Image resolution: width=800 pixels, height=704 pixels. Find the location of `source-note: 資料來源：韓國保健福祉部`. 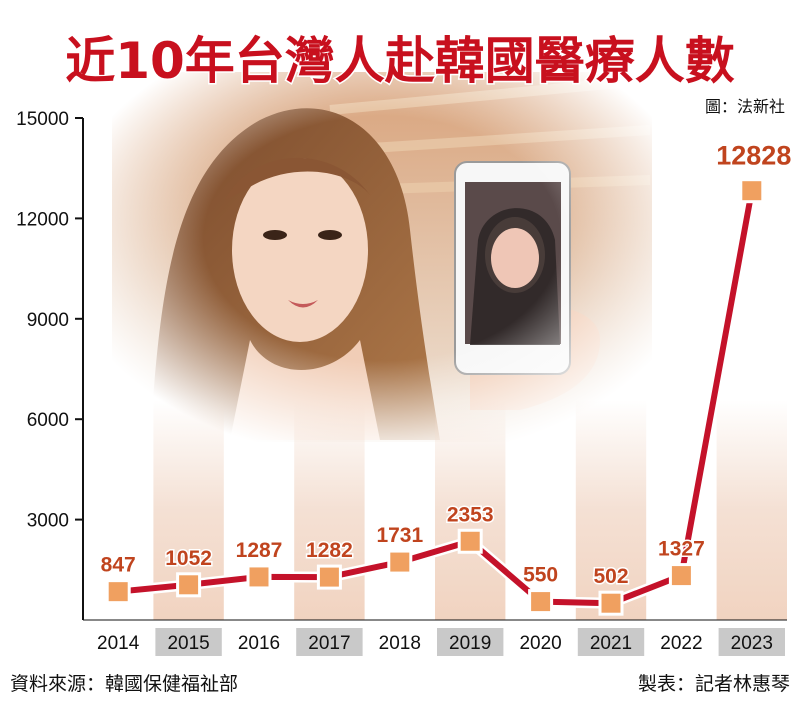

source-note: 資料來源：韓國保健福祉部 is located at coordinates (124, 684).